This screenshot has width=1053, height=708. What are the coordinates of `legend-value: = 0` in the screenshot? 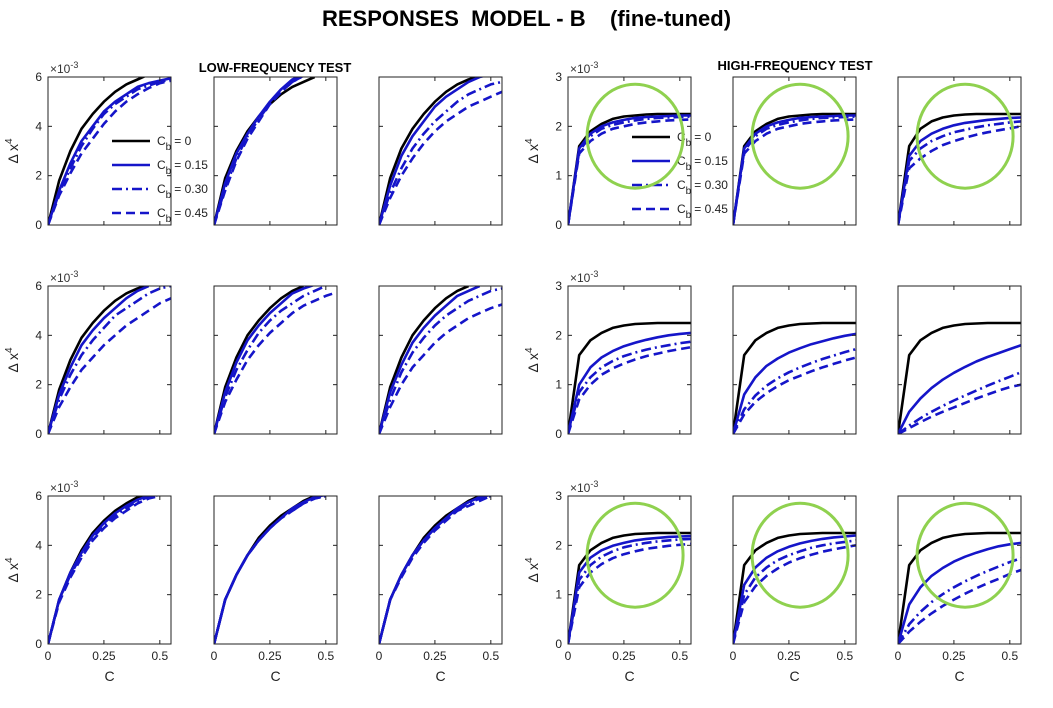 It's located at (702, 137).